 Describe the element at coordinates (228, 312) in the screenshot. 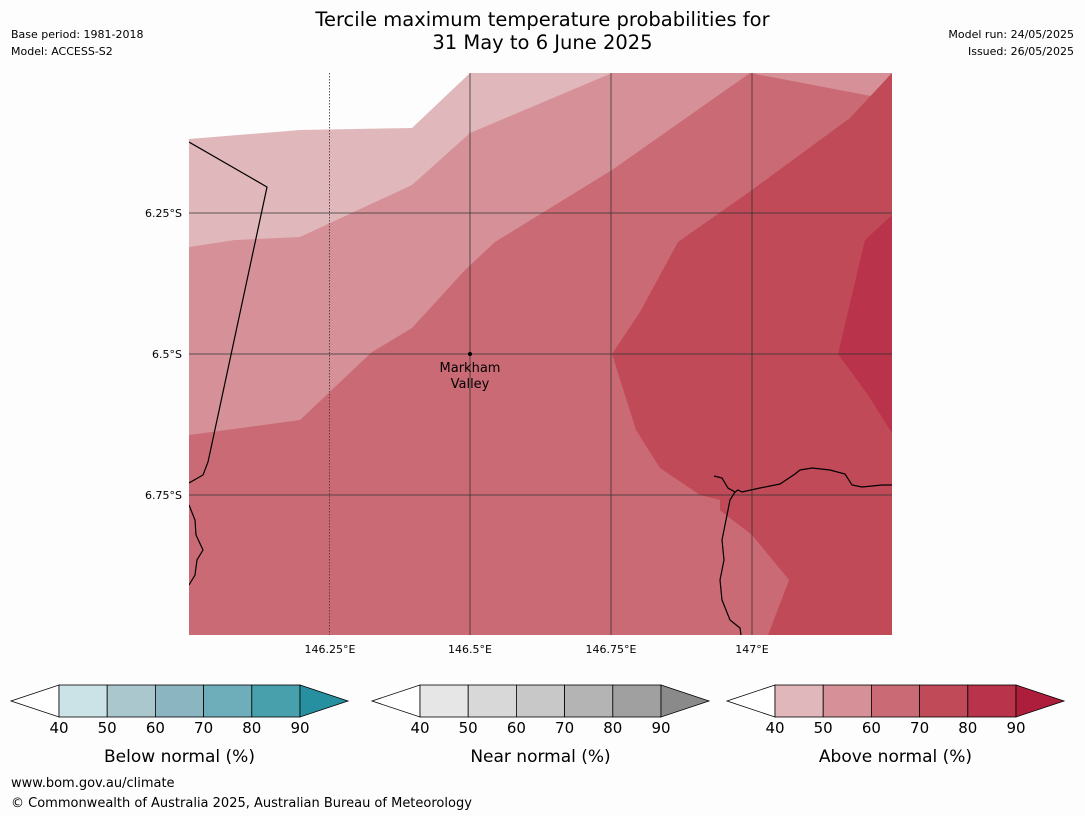

I see `province-boundary` at that location.